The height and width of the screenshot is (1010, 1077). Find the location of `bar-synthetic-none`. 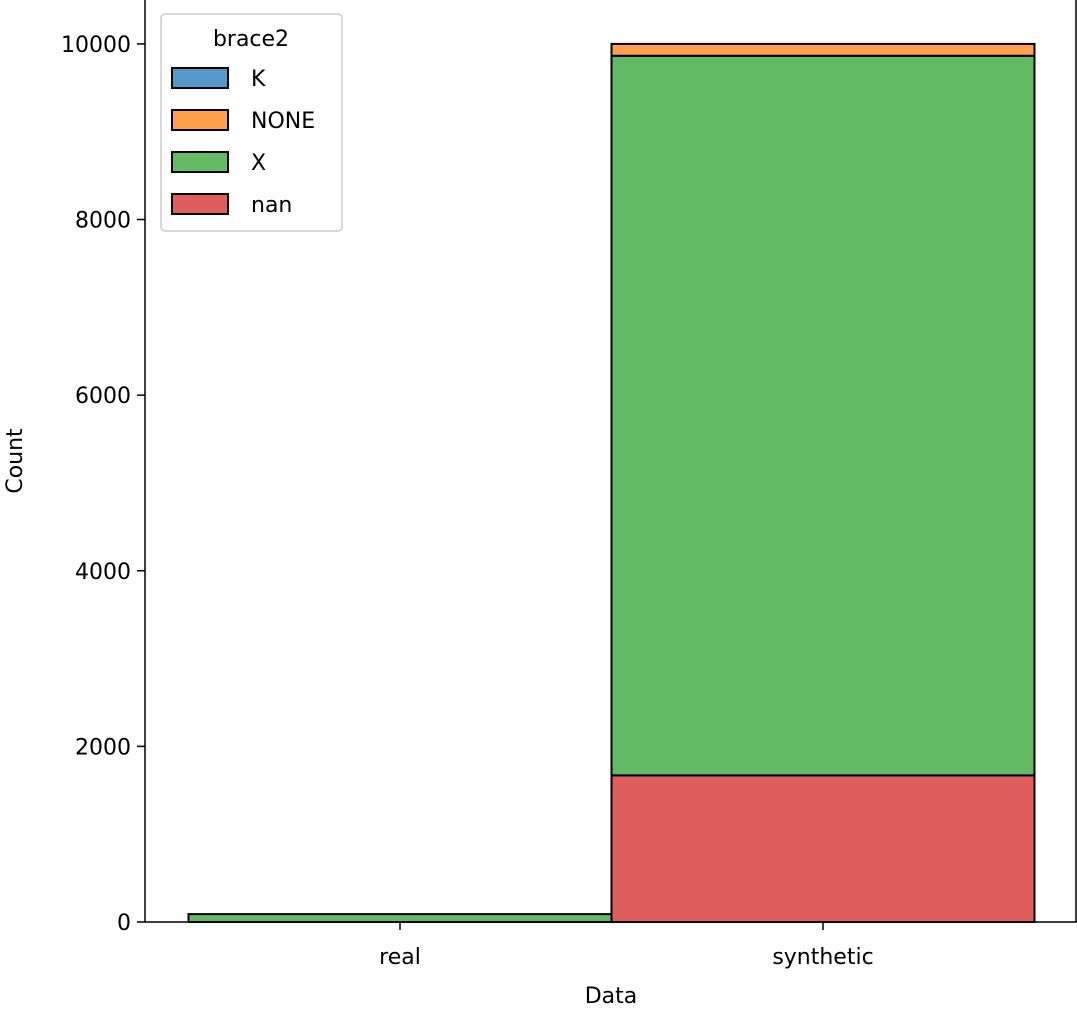

bar-synthetic-none is located at coordinates (823, 49).